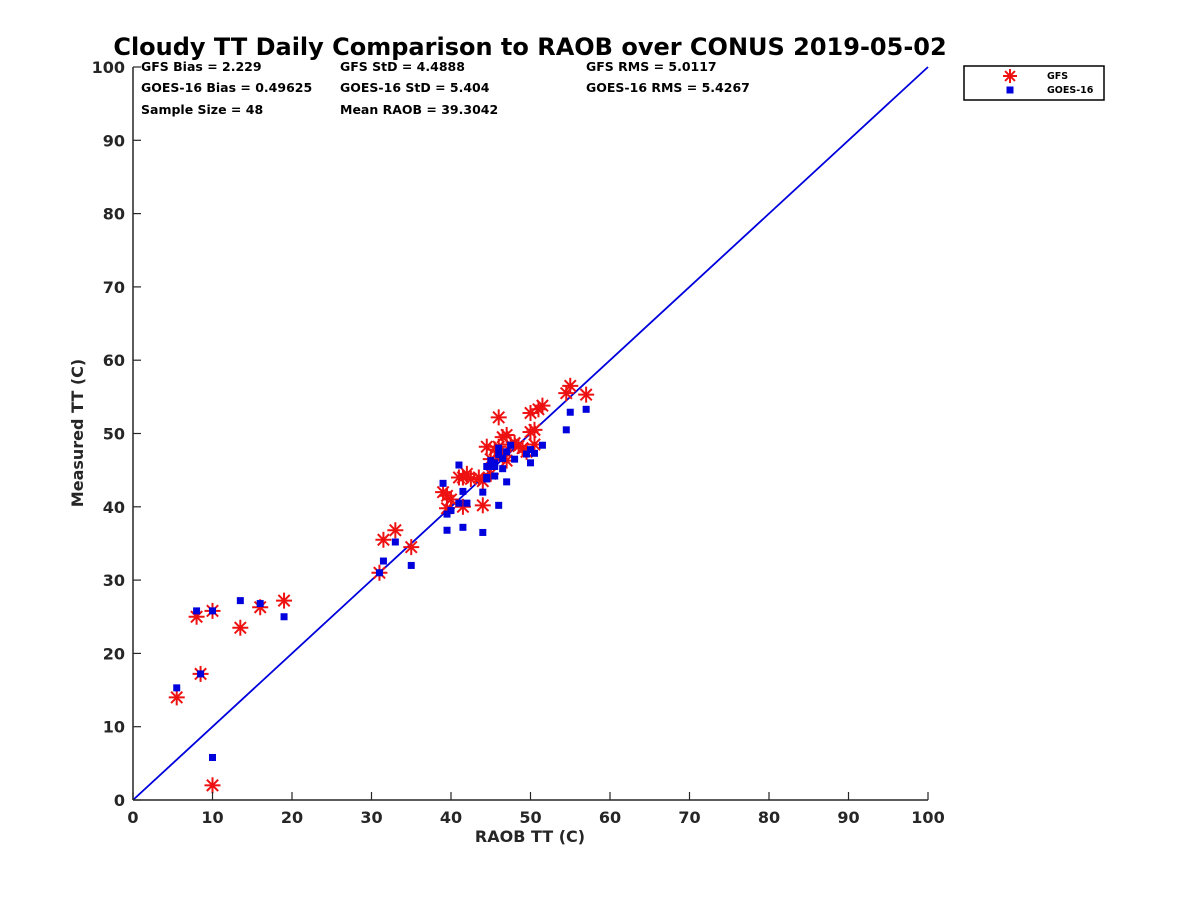 This screenshot has height=900, width=1200. What do you see at coordinates (114, 287) in the screenshot?
I see `y-tick-label: 70` at bounding box center [114, 287].